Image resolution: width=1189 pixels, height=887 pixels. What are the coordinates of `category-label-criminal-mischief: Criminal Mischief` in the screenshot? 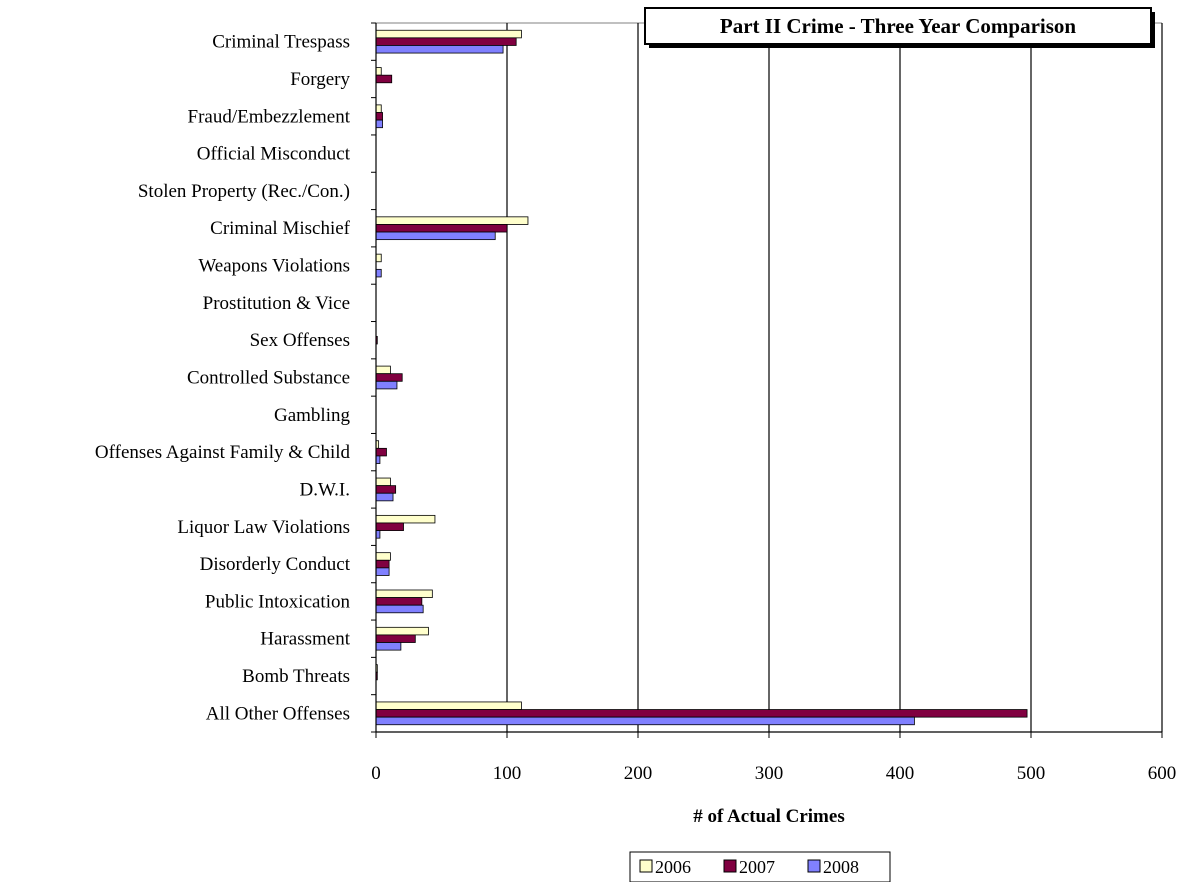 It's located at (280, 228).